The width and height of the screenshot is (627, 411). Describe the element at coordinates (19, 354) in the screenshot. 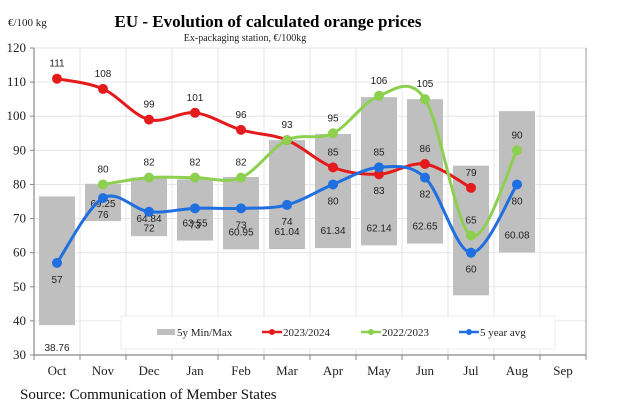

I see `y-tick-label: 30` at that location.